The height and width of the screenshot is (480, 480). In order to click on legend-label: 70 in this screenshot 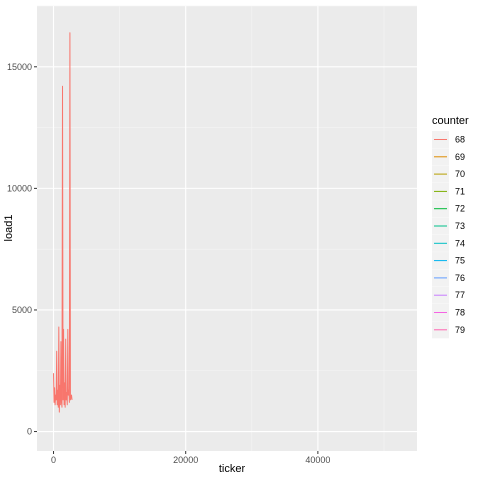, I will do `click(460, 174)`.